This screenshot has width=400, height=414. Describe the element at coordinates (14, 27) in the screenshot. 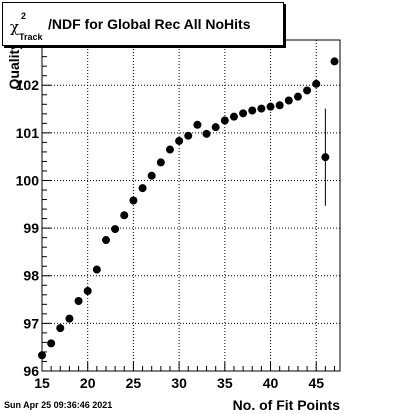

I see `chi-symbol: χ` at that location.